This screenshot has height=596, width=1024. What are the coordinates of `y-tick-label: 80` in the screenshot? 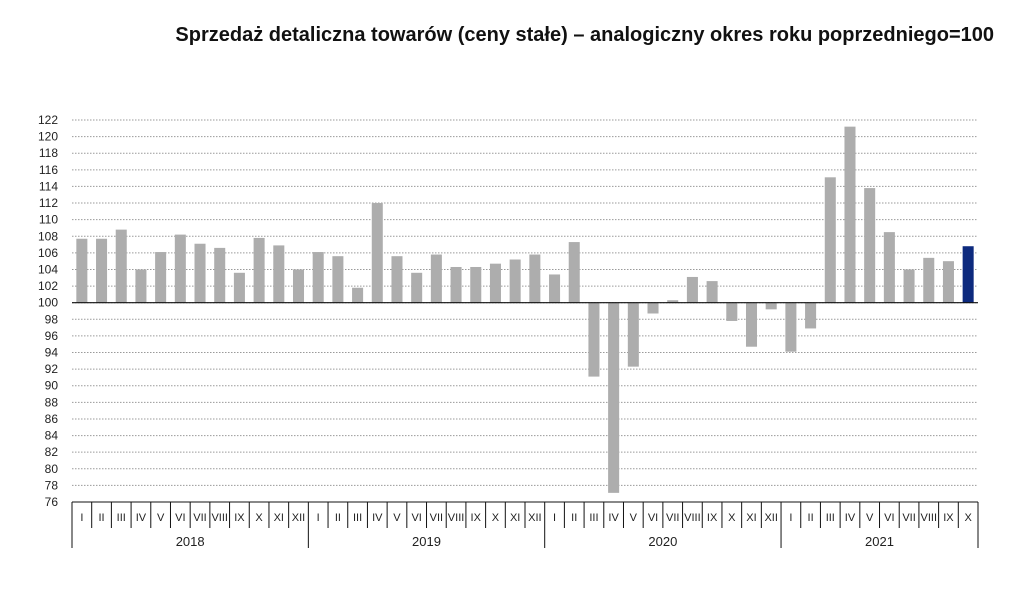 It's located at (52, 469).